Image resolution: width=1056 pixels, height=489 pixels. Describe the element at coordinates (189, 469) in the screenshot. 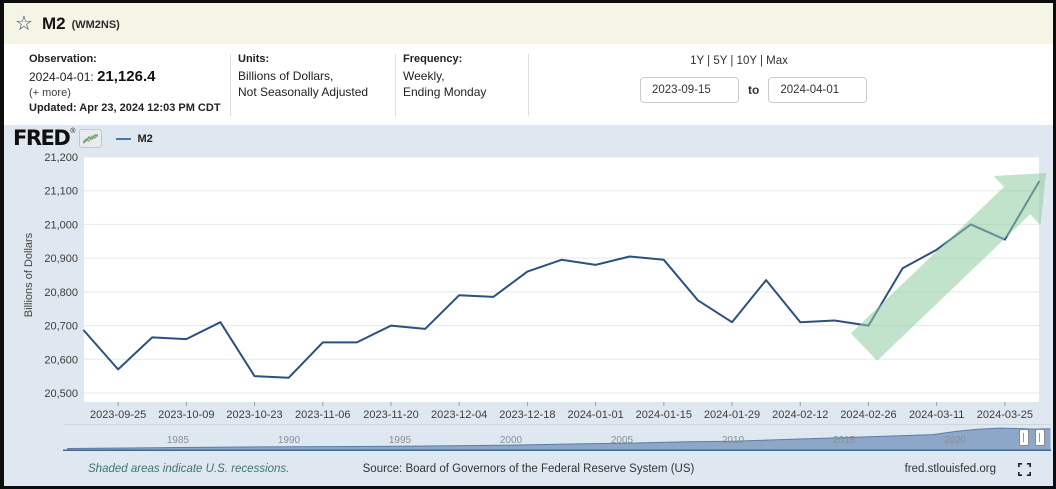

I see `recessions-note: Shaded areas indicate U.S. recessions.` at that location.